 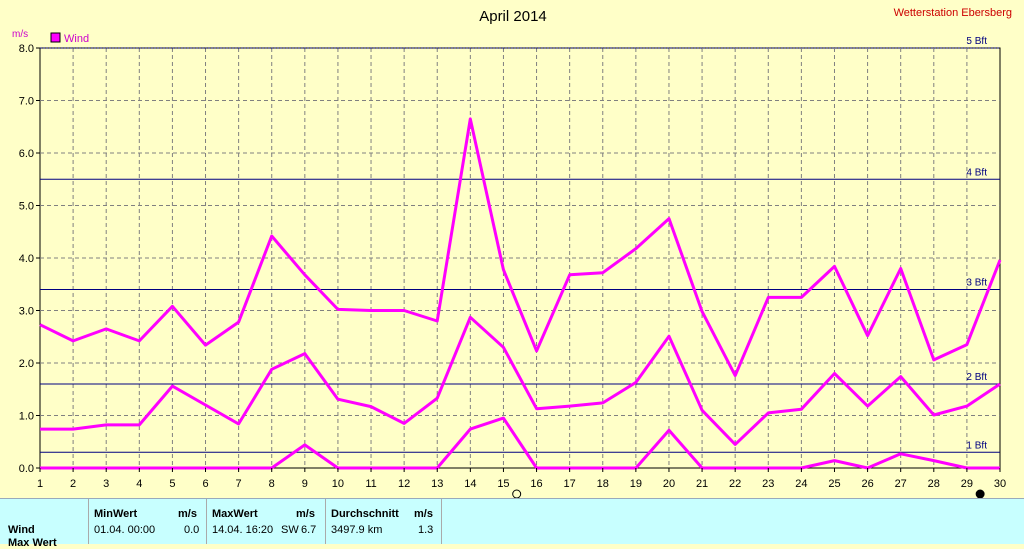 I want to click on x-tick-label: 30, so click(x=1000, y=484).